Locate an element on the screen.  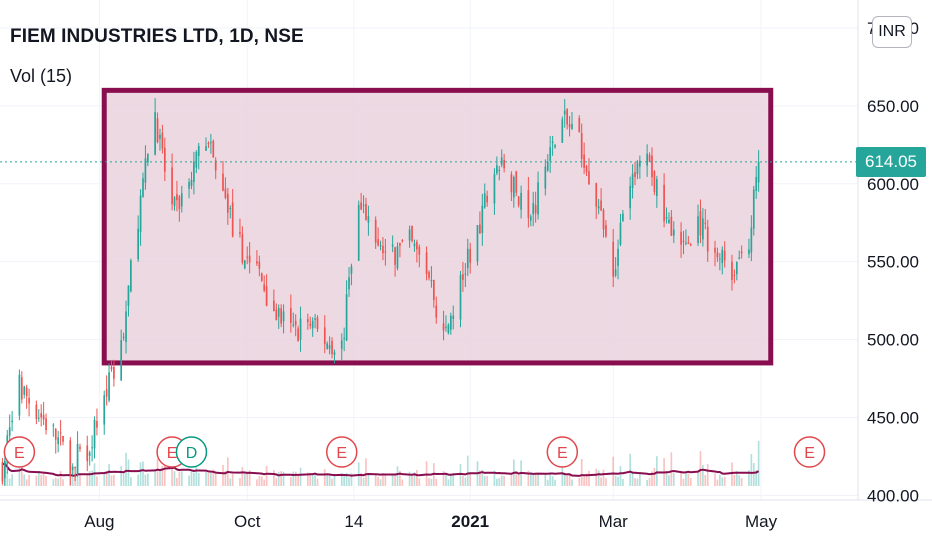
currency-button: INR is located at coordinates (892, 32).